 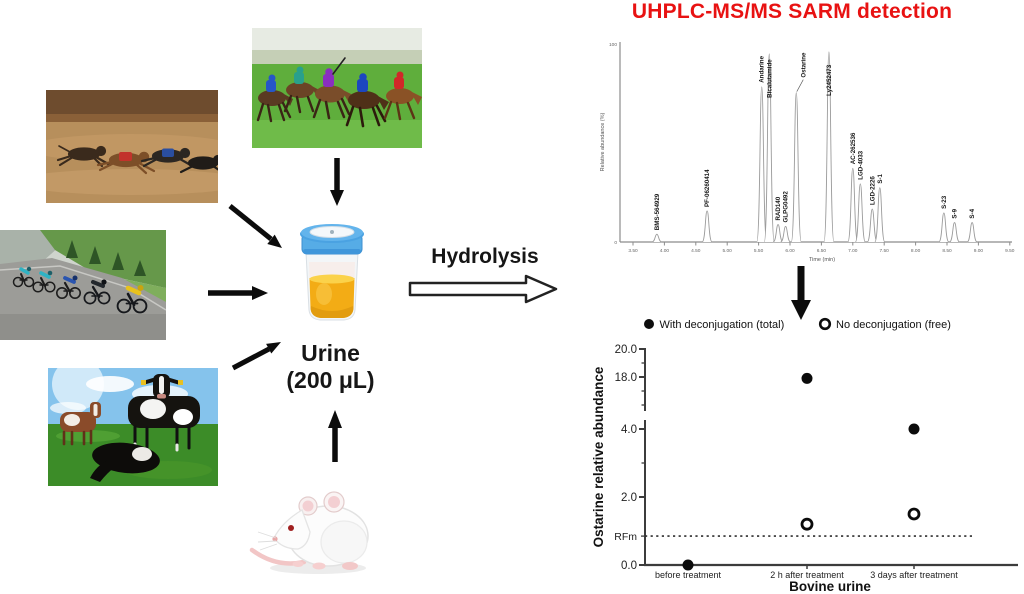 I want to click on urine-sample-label: Urine (200 μL), so click(x=330, y=367).